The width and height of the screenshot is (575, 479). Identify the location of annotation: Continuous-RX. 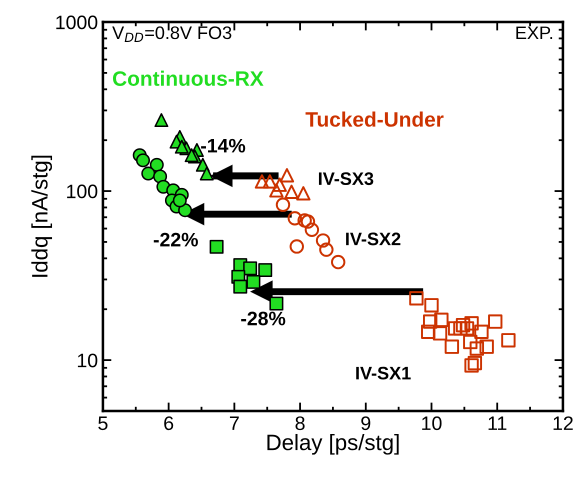
(188, 78).